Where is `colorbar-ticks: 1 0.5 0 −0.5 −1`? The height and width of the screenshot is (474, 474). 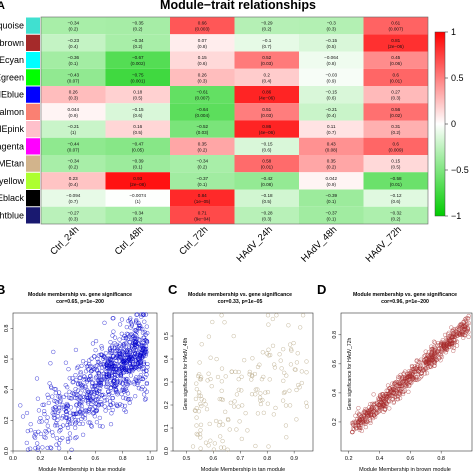
colorbar-ticks: 1 0.5 0 −0.5 −1 is located at coordinates (457, 124).